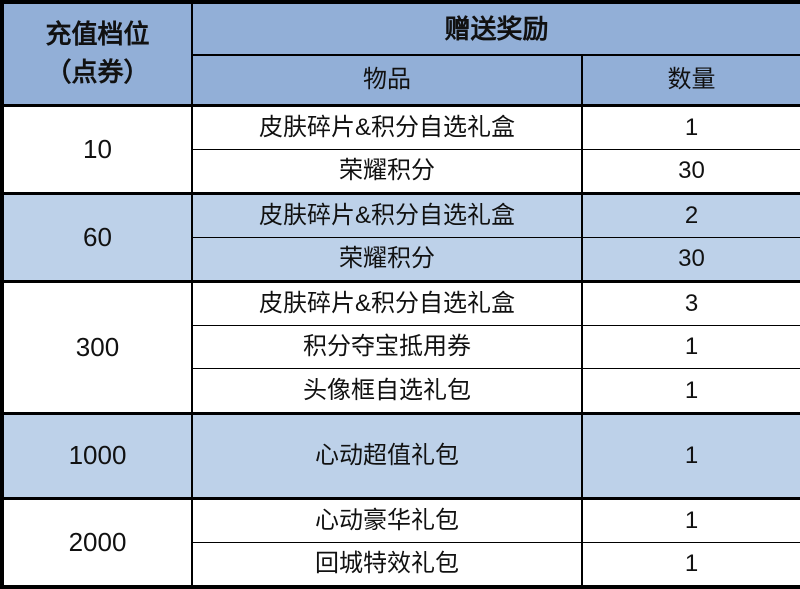 This screenshot has width=800, height=589. What do you see at coordinates (495, 28) in the screenshot?
I see `header-cell-rewards: 赠送奖励` at bounding box center [495, 28].